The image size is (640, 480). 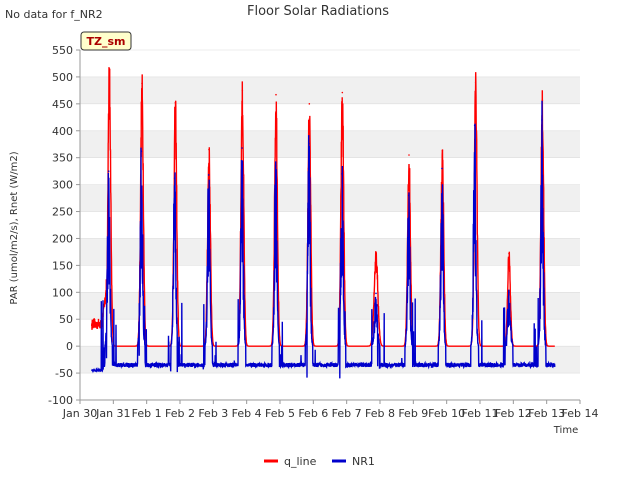 I want to click on legend: q_line NR1, so click(x=319, y=461).